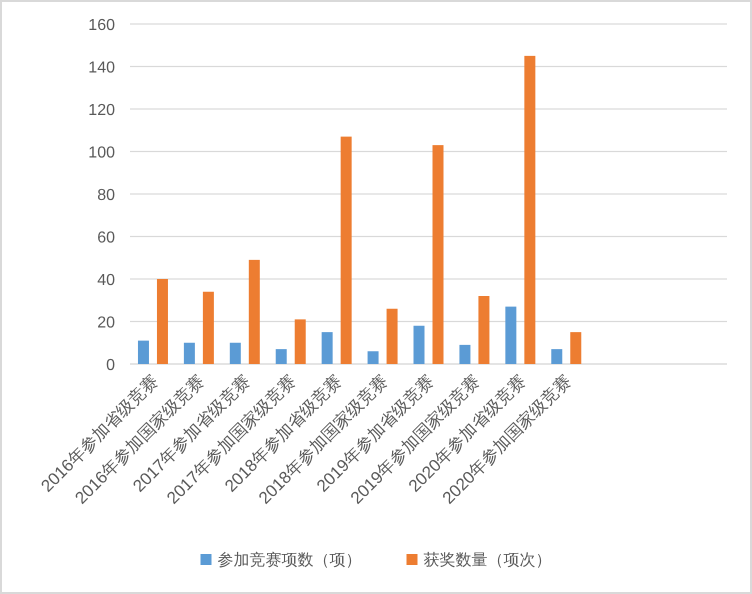  What do you see at coordinates (102, 110) in the screenshot?
I see `y-tick-label: 120` at bounding box center [102, 110].